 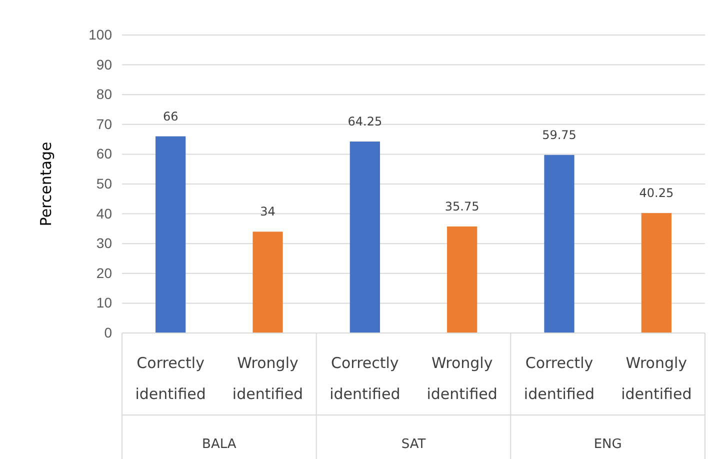 What do you see at coordinates (462, 206) in the screenshot?
I see `data-label: 35.75` at bounding box center [462, 206].